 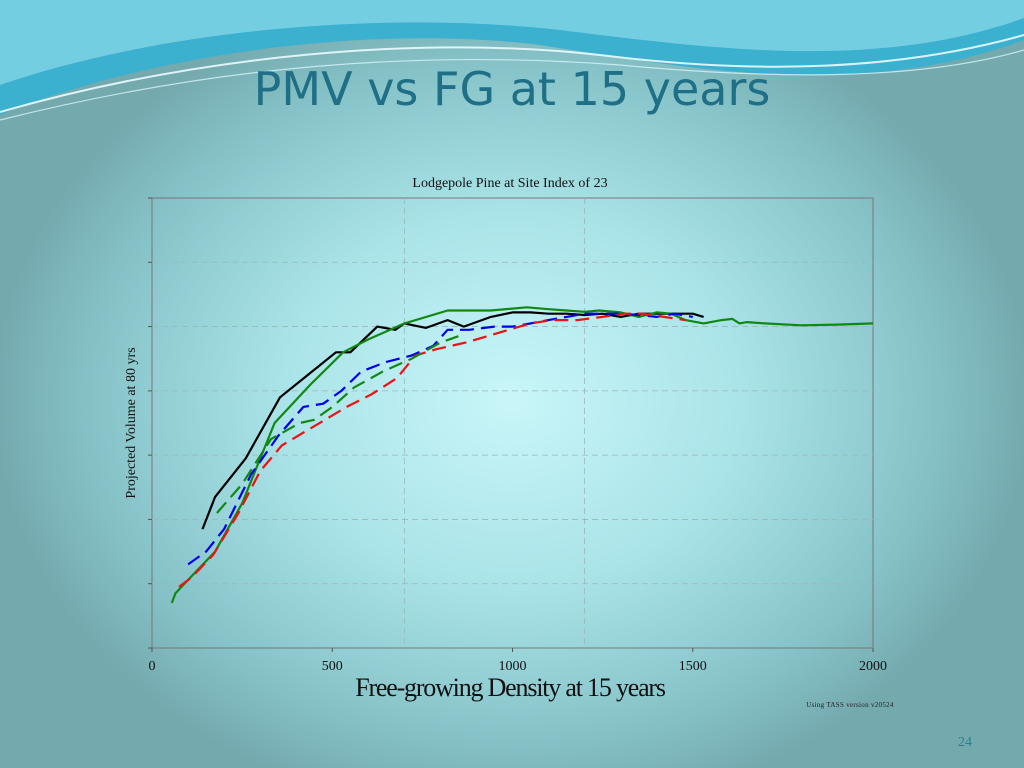 I want to click on x-tick-label: 500, so click(x=332, y=666).